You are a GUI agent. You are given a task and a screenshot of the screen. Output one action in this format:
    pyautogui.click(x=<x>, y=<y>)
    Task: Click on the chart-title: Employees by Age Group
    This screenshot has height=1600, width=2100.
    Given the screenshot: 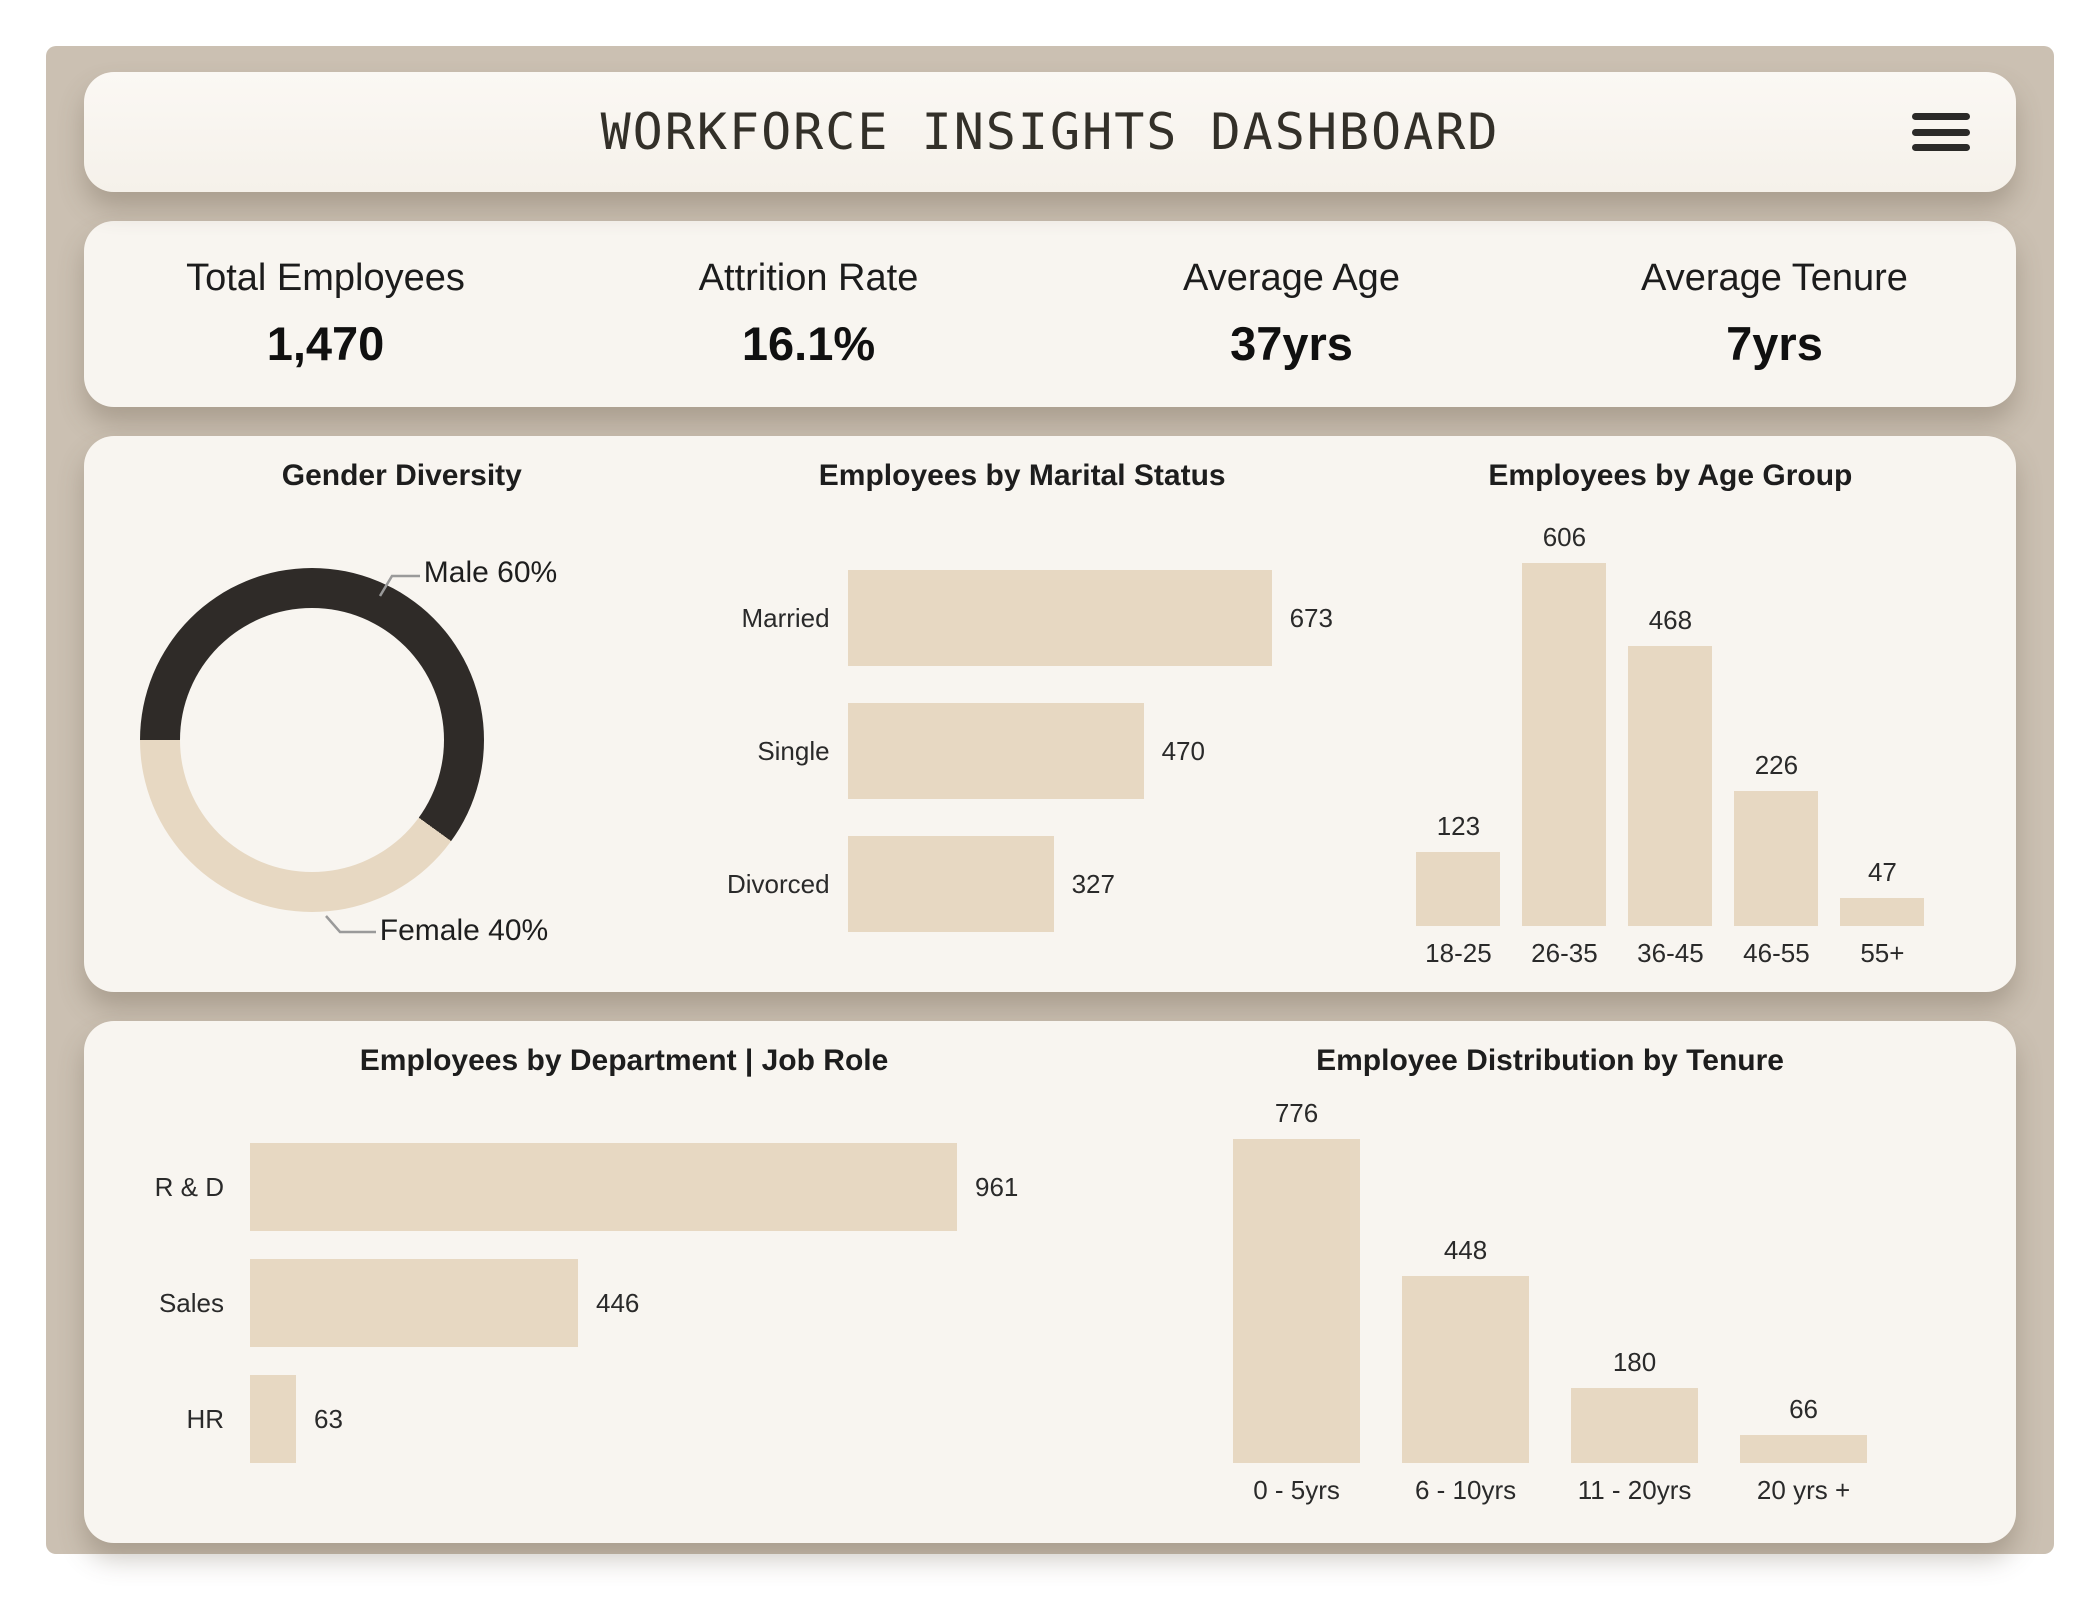 What is the action you would take?
    pyautogui.click(x=1670, y=475)
    